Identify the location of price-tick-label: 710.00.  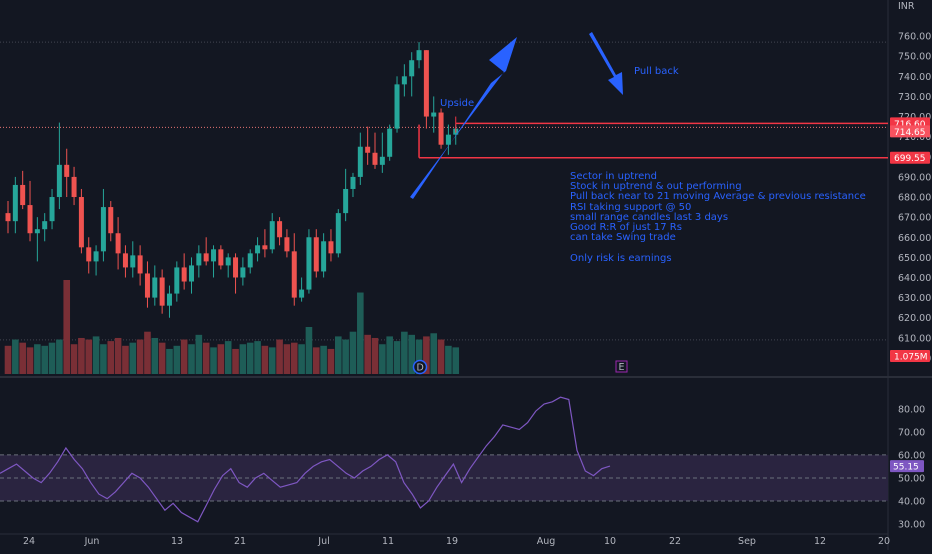
(914, 137).